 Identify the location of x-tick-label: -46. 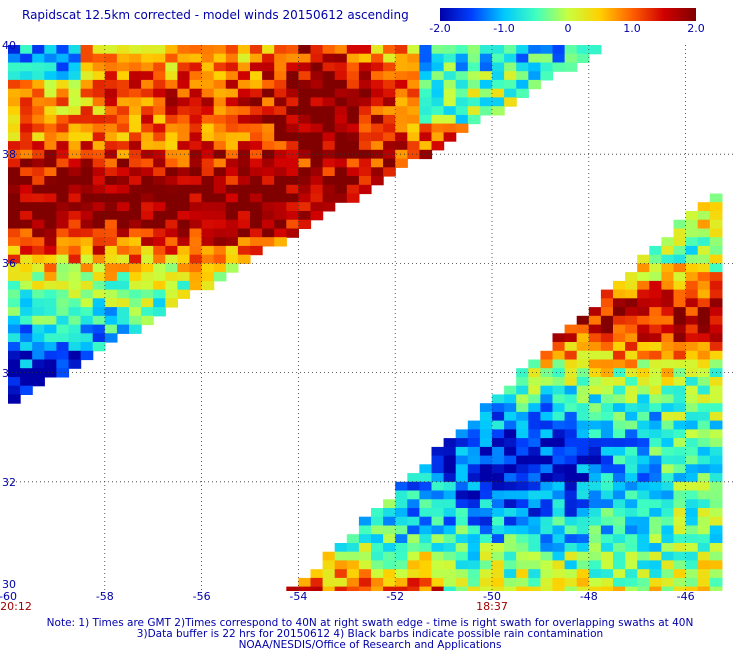
(685, 596).